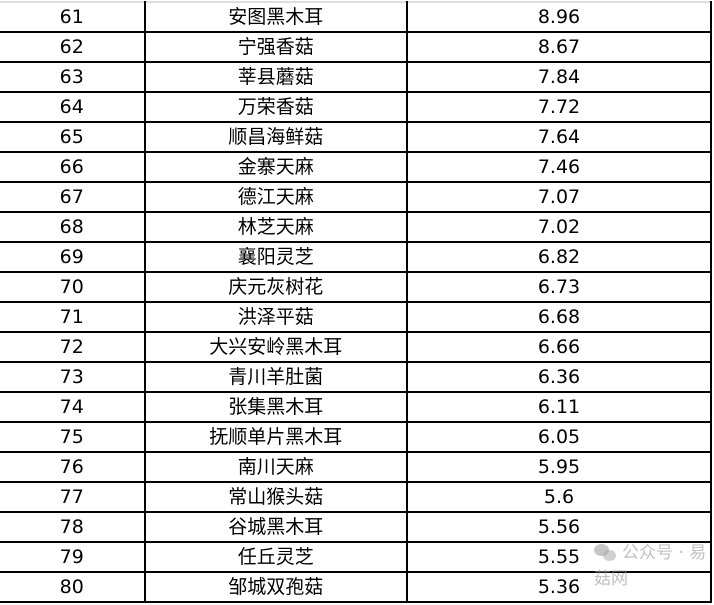  Describe the element at coordinates (73, 197) in the screenshot. I see `rank-cell: 67` at that location.